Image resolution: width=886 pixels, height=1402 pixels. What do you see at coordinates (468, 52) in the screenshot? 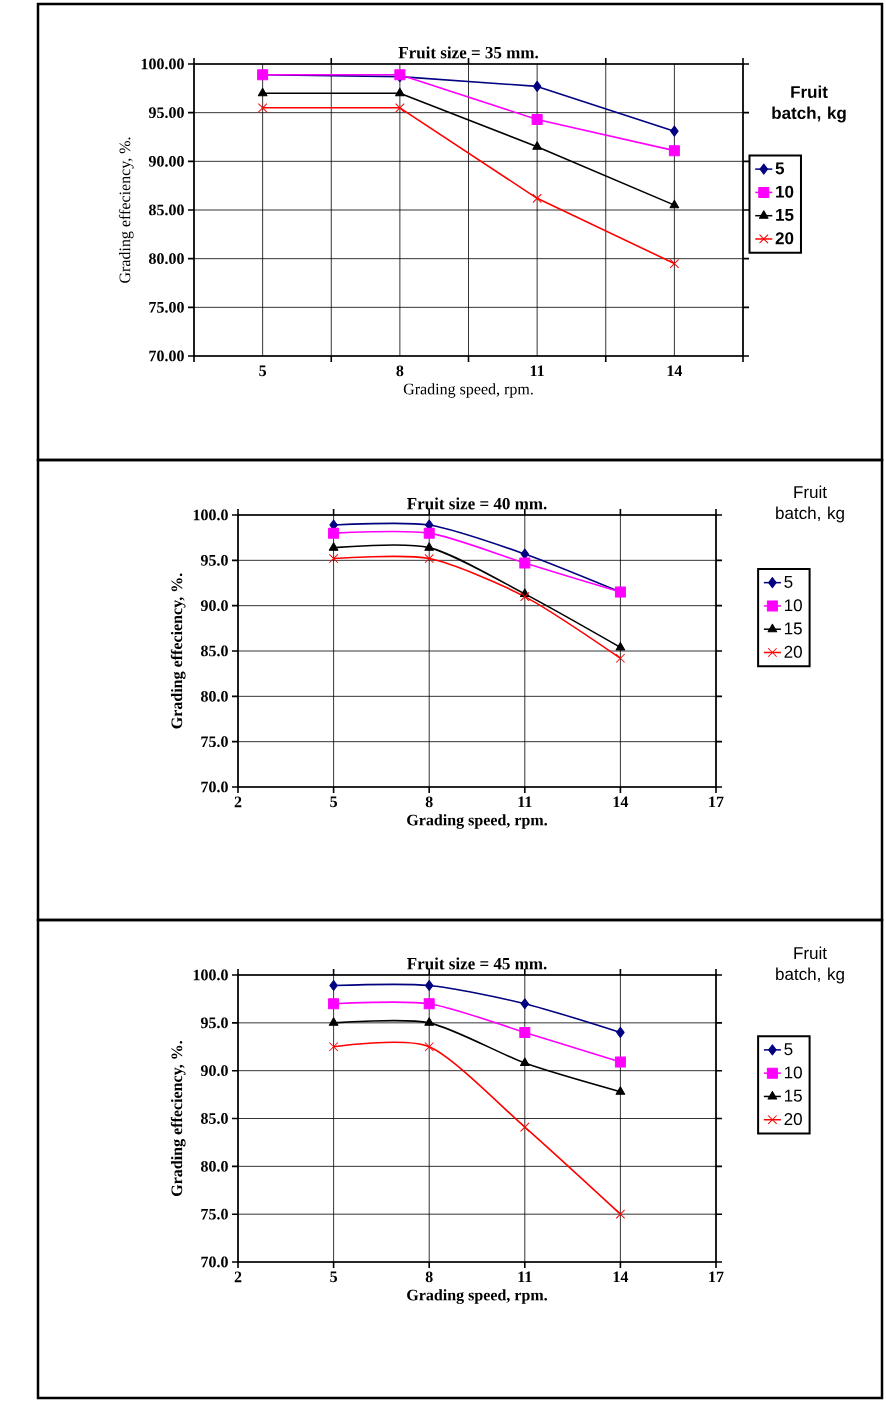
I see `chart-title: Fruit size = 35 mm.` at bounding box center [468, 52].